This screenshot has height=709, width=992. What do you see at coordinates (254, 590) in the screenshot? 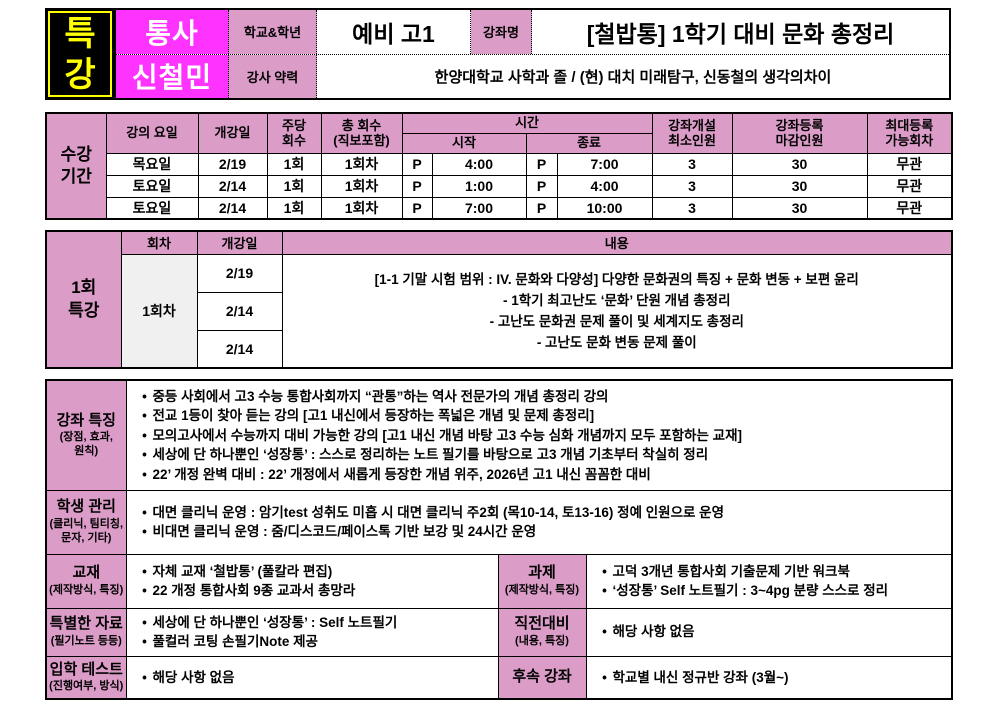
I see `textbook-item-text: 22 개정 통합사회 9종 교과서 총망라` at bounding box center [254, 590].